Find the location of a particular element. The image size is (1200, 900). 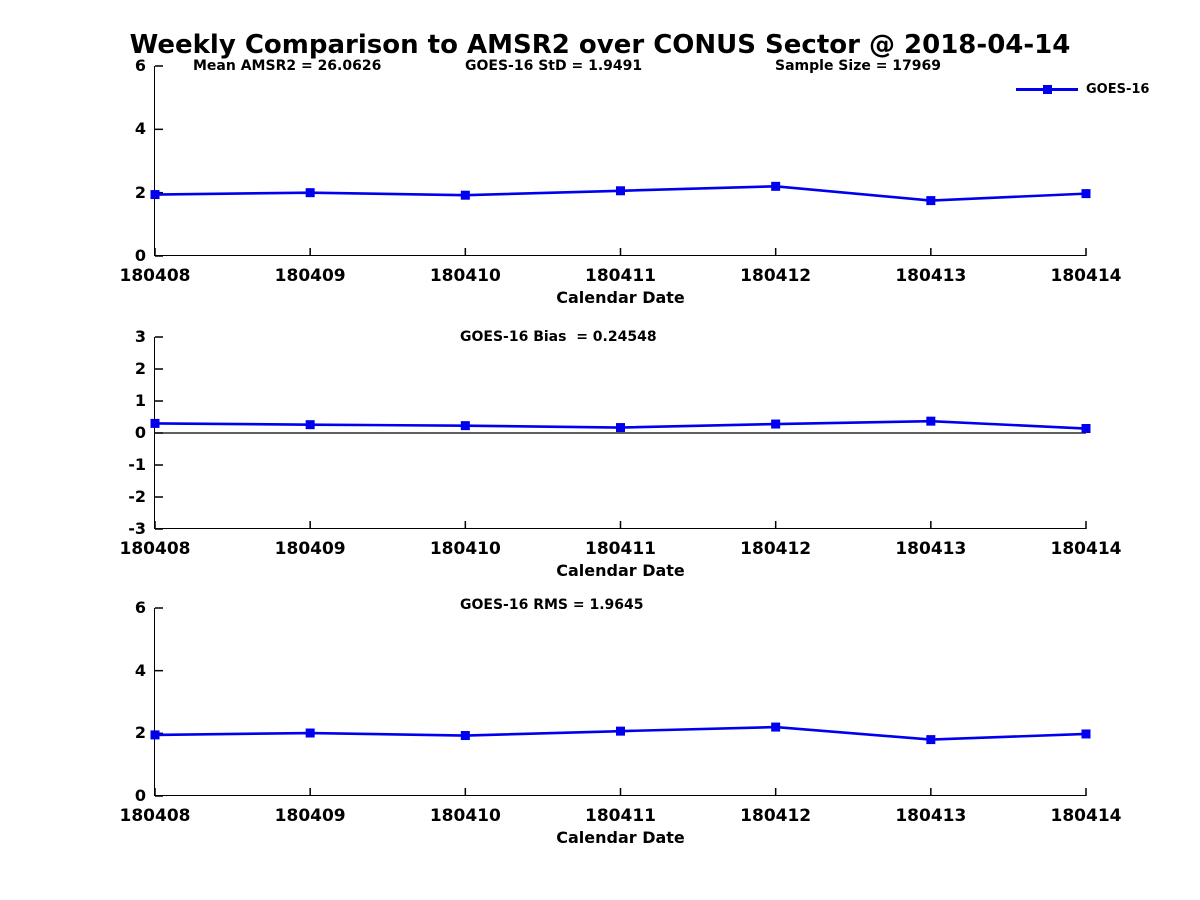

y-tick-label: 1 is located at coordinates (140, 400).